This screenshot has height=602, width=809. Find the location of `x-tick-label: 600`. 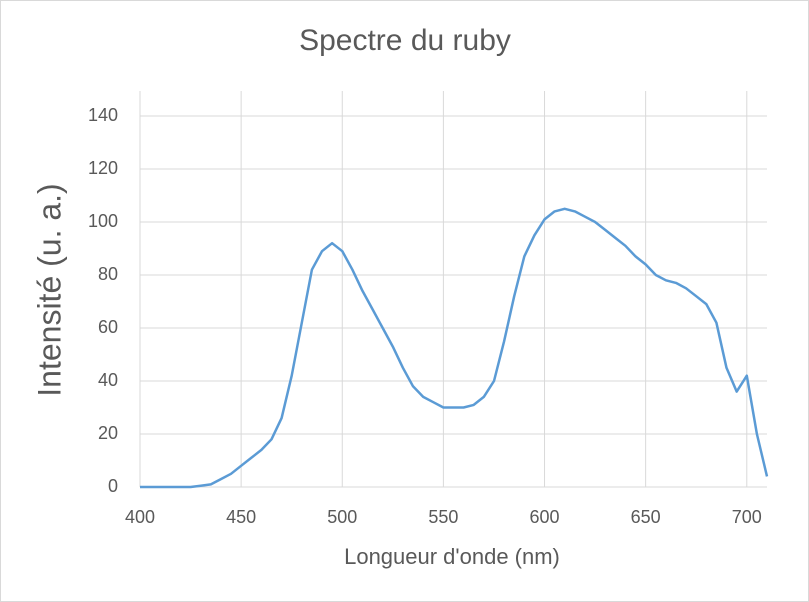

x-tick-label: 600 is located at coordinates (544, 517).